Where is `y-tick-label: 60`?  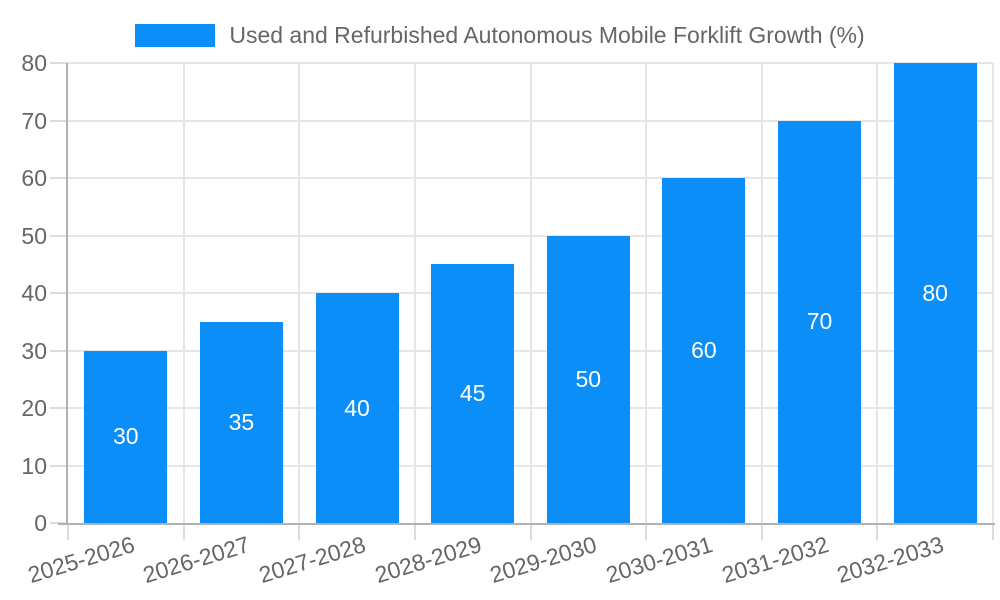
y-tick-label: 60 is located at coordinates (34, 178).